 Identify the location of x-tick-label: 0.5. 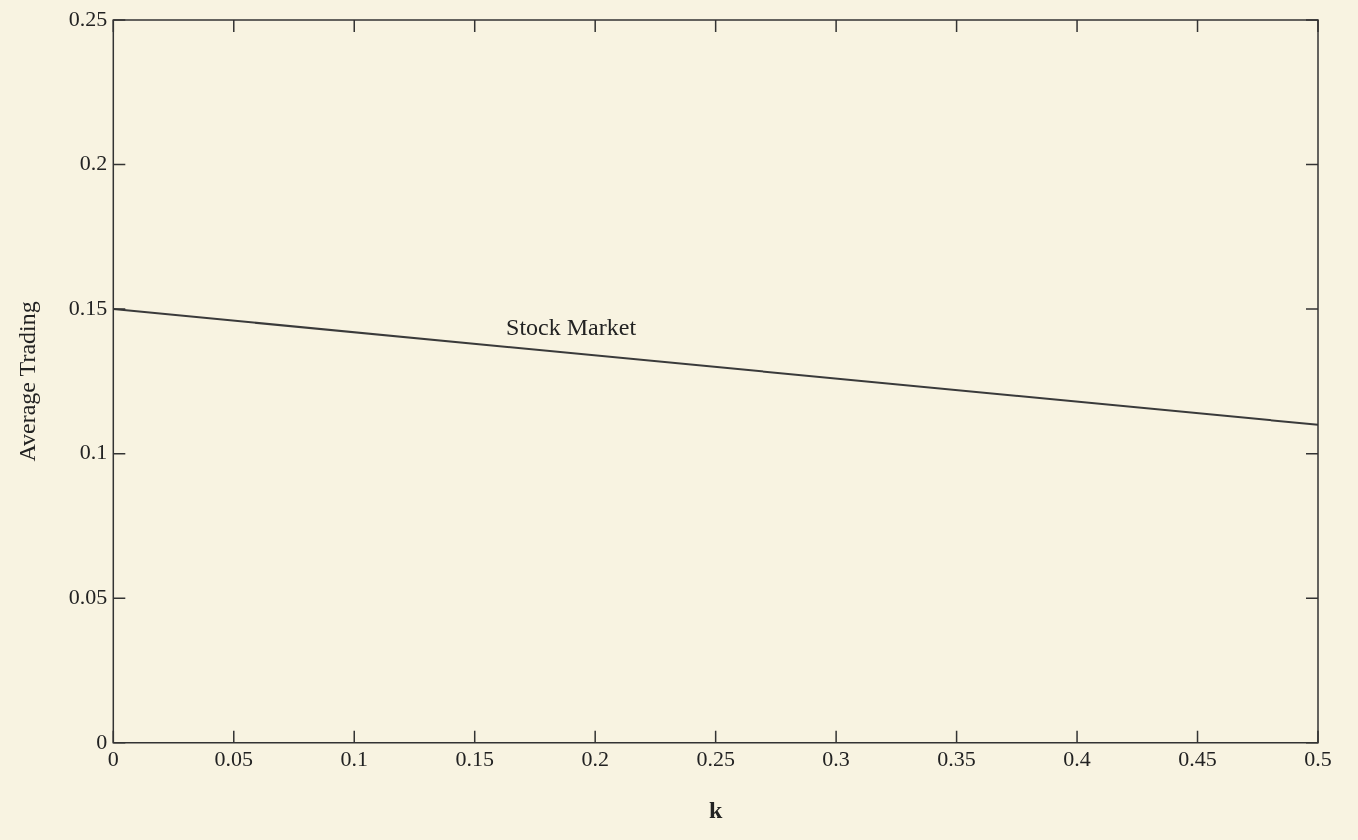
(1318, 758).